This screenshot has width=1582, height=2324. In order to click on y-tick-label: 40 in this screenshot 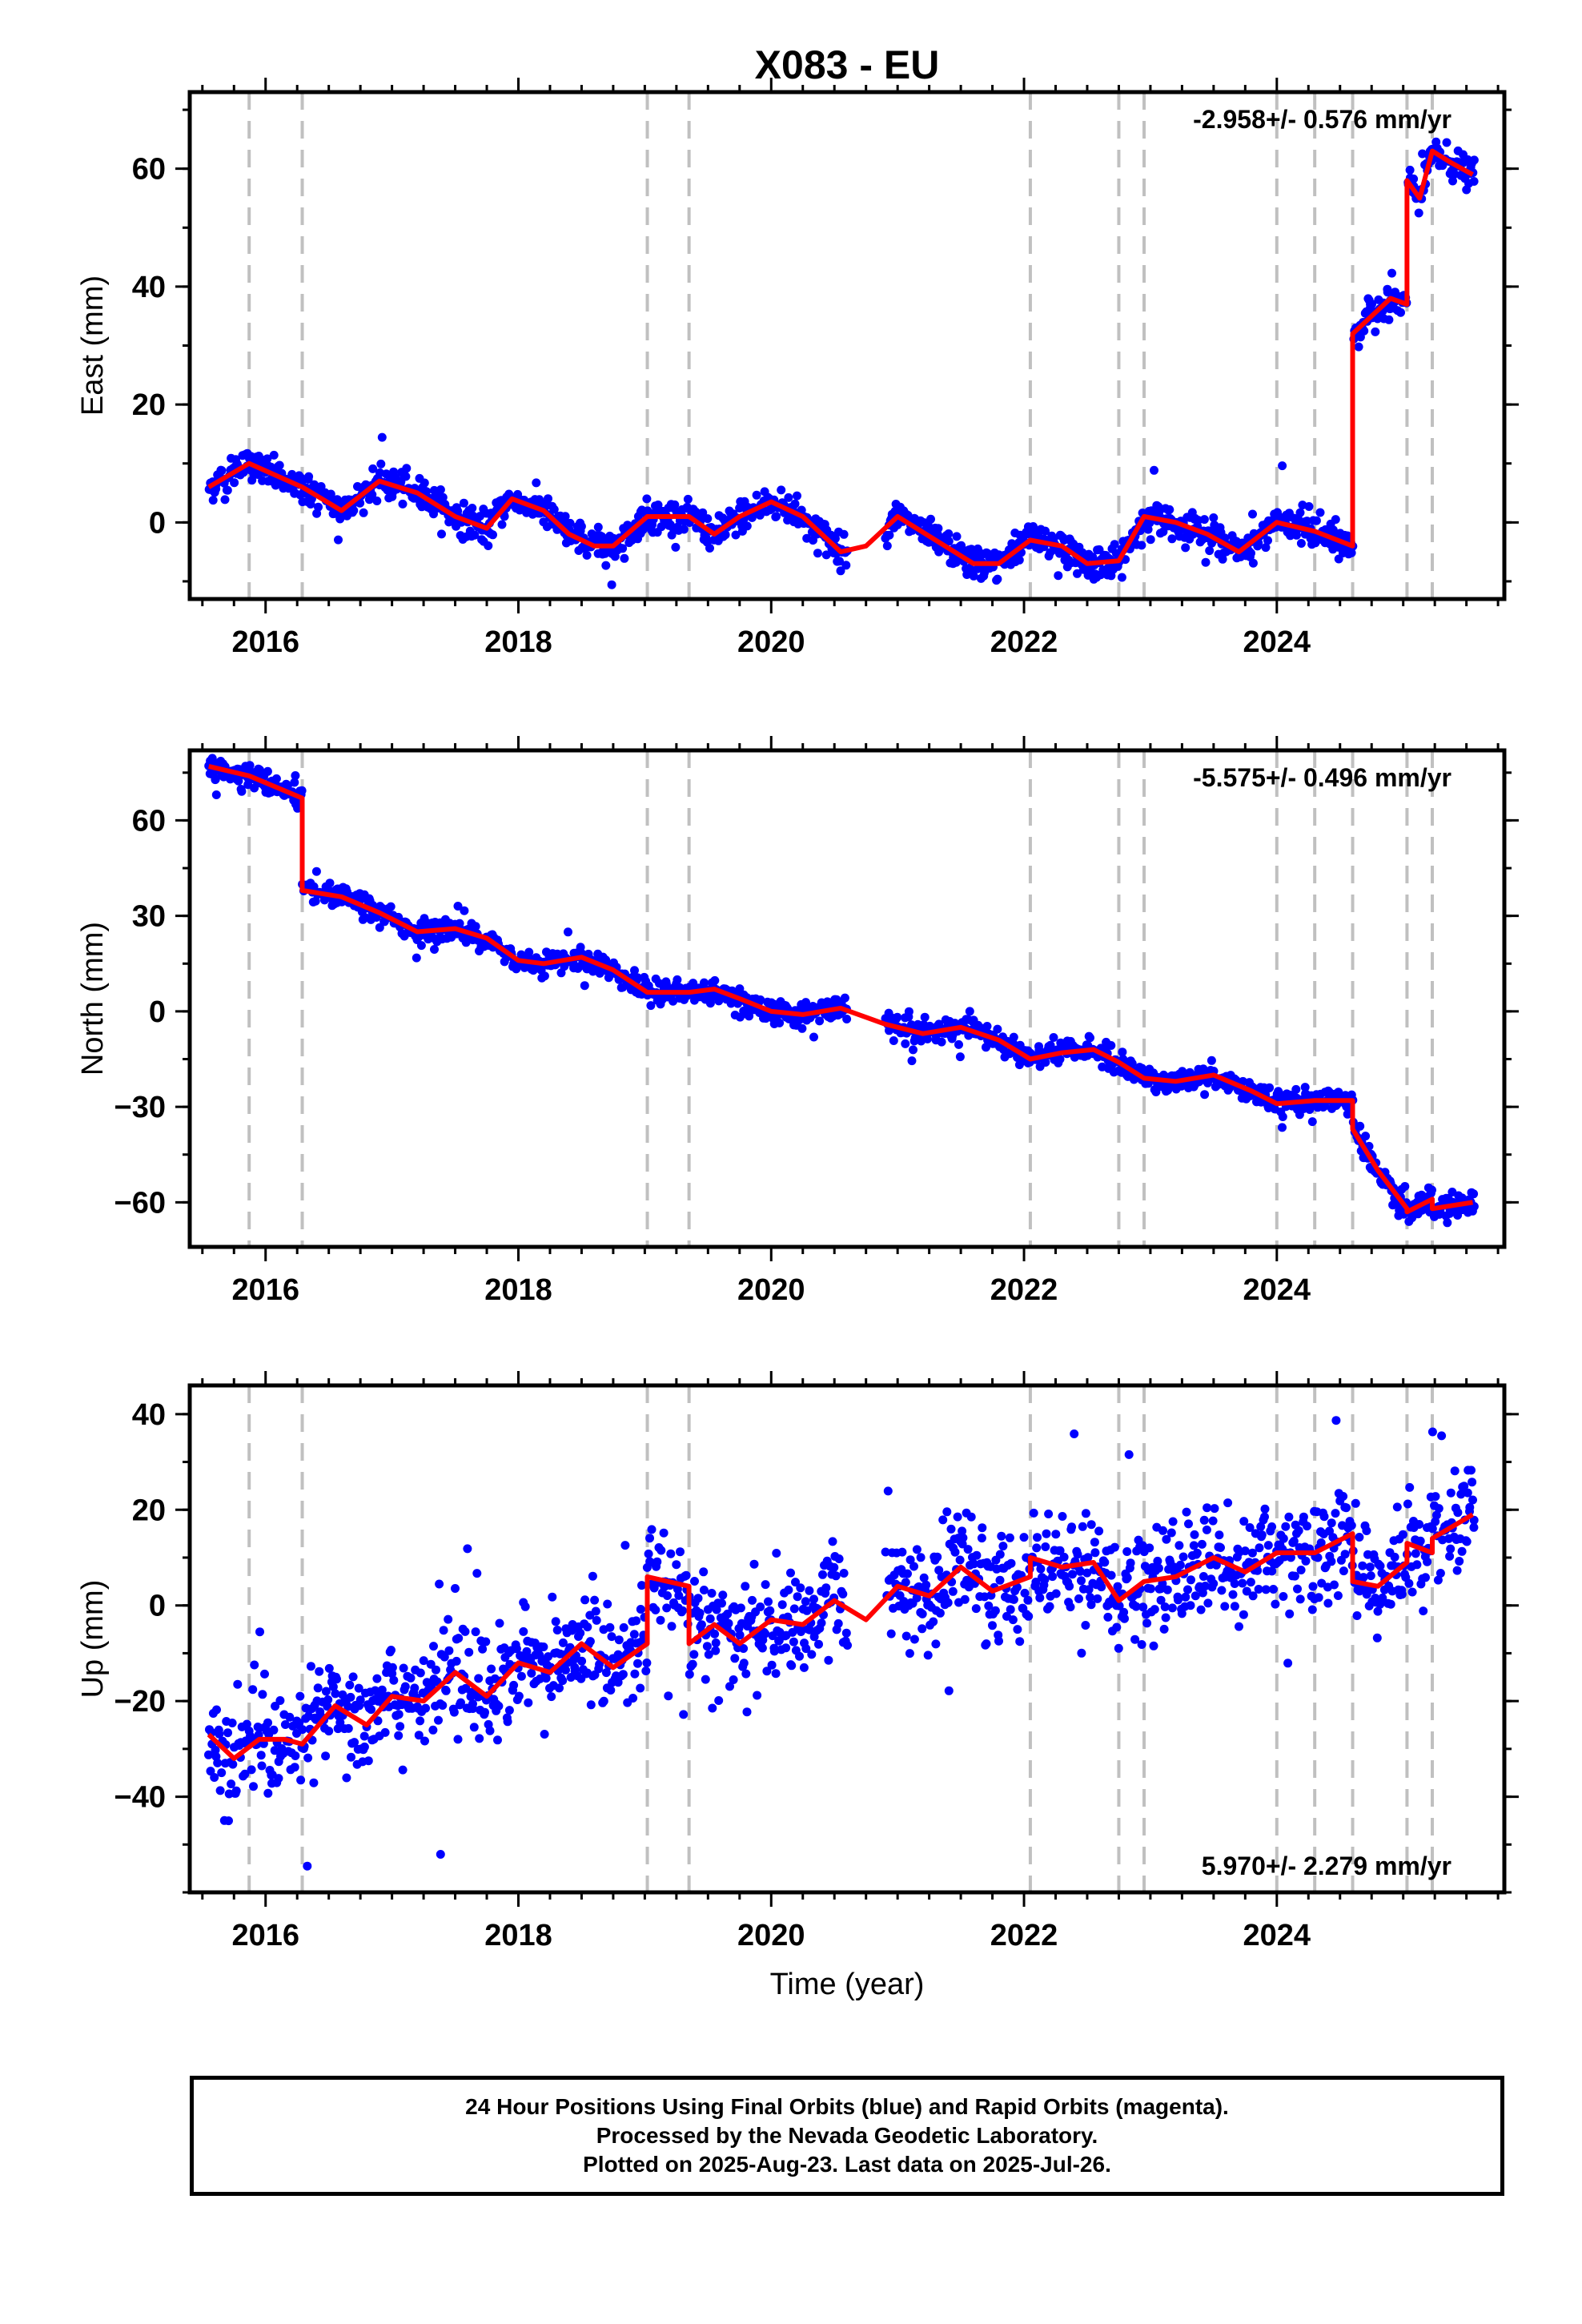, I will do `click(149, 287)`.